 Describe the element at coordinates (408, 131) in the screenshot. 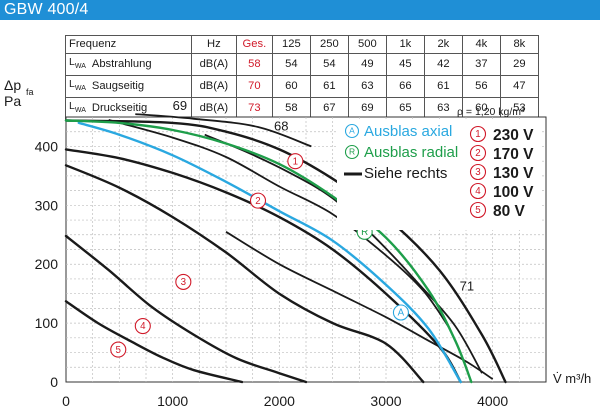

I see `legend-item-text: Ausblas axial` at that location.